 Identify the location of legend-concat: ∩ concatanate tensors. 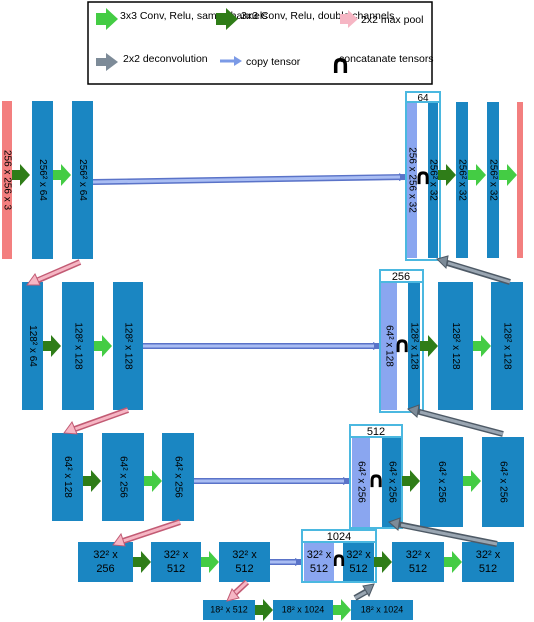
(382, 65).